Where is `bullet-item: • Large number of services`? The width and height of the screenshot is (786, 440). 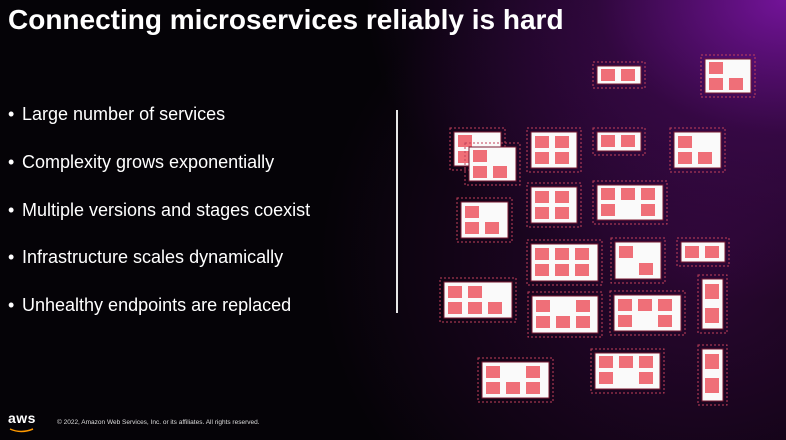 bullet-item: • Large number of services is located at coordinates (159, 128).